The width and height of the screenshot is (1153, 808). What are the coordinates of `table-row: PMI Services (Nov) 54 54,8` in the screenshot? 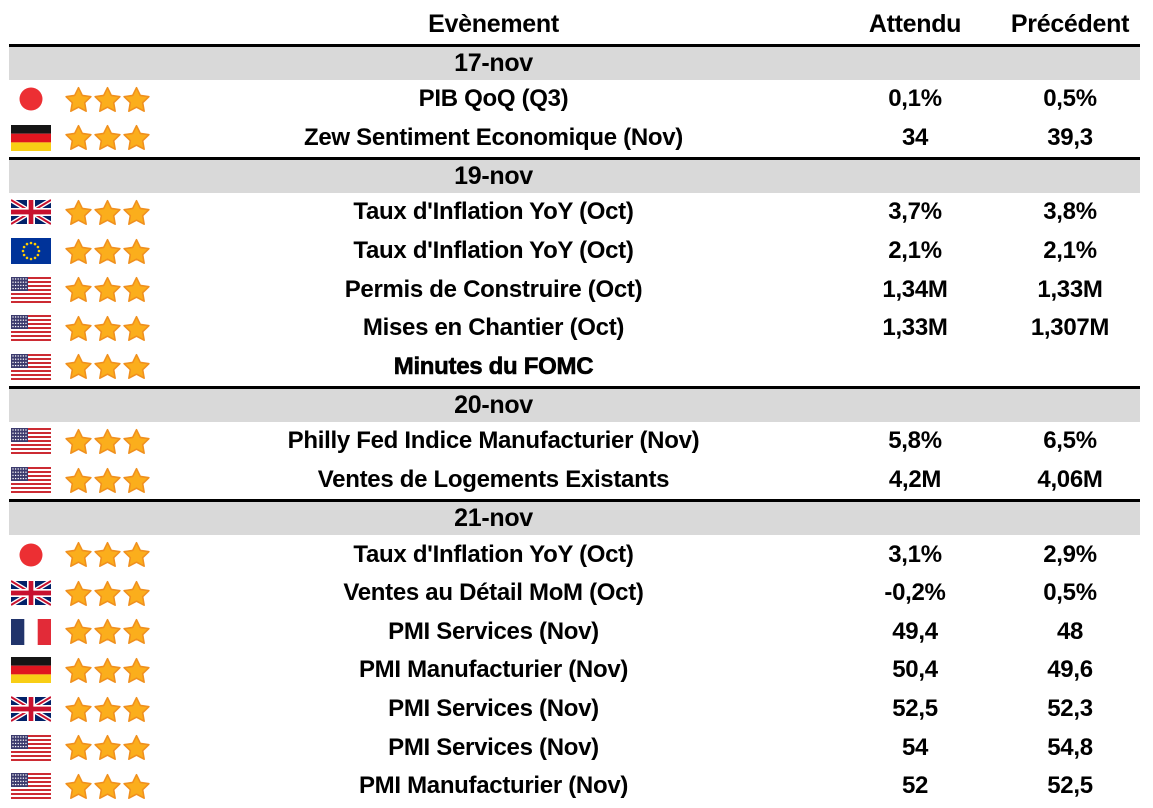 It's located at (574, 747).